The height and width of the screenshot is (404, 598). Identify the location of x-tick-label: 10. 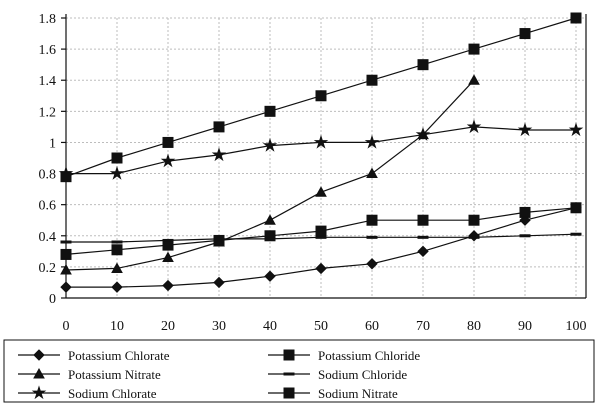
(117, 326).